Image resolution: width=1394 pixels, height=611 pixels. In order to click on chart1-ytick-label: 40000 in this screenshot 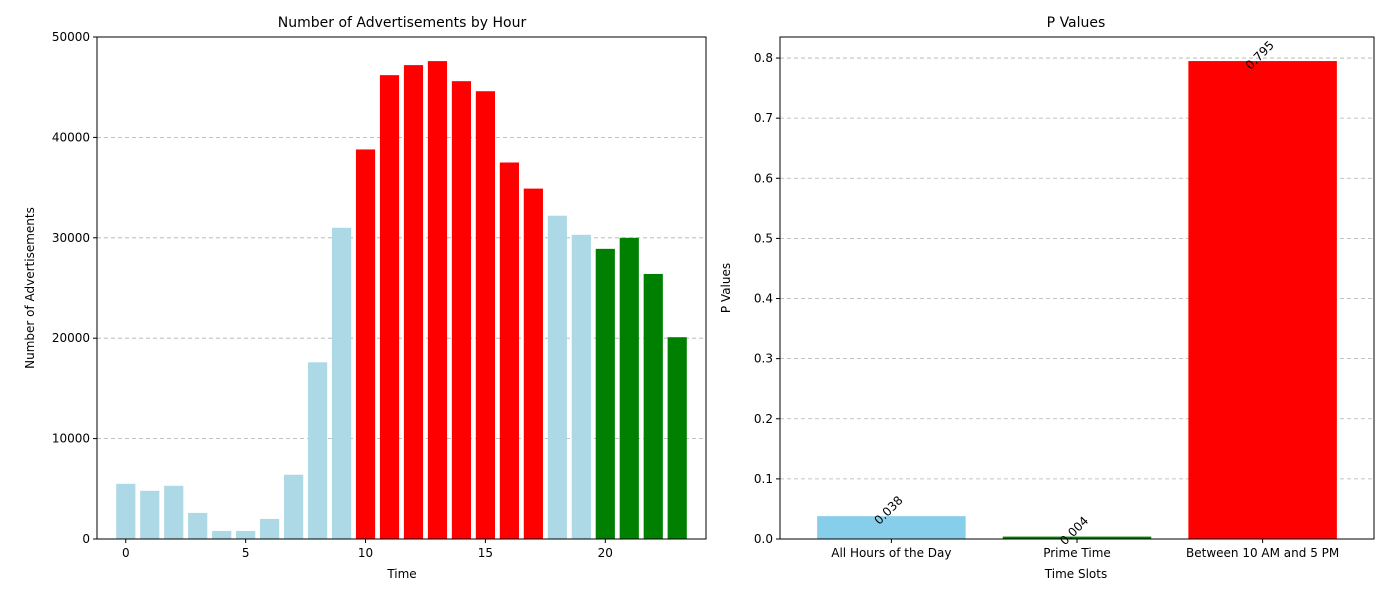, I will do `click(71, 137)`.